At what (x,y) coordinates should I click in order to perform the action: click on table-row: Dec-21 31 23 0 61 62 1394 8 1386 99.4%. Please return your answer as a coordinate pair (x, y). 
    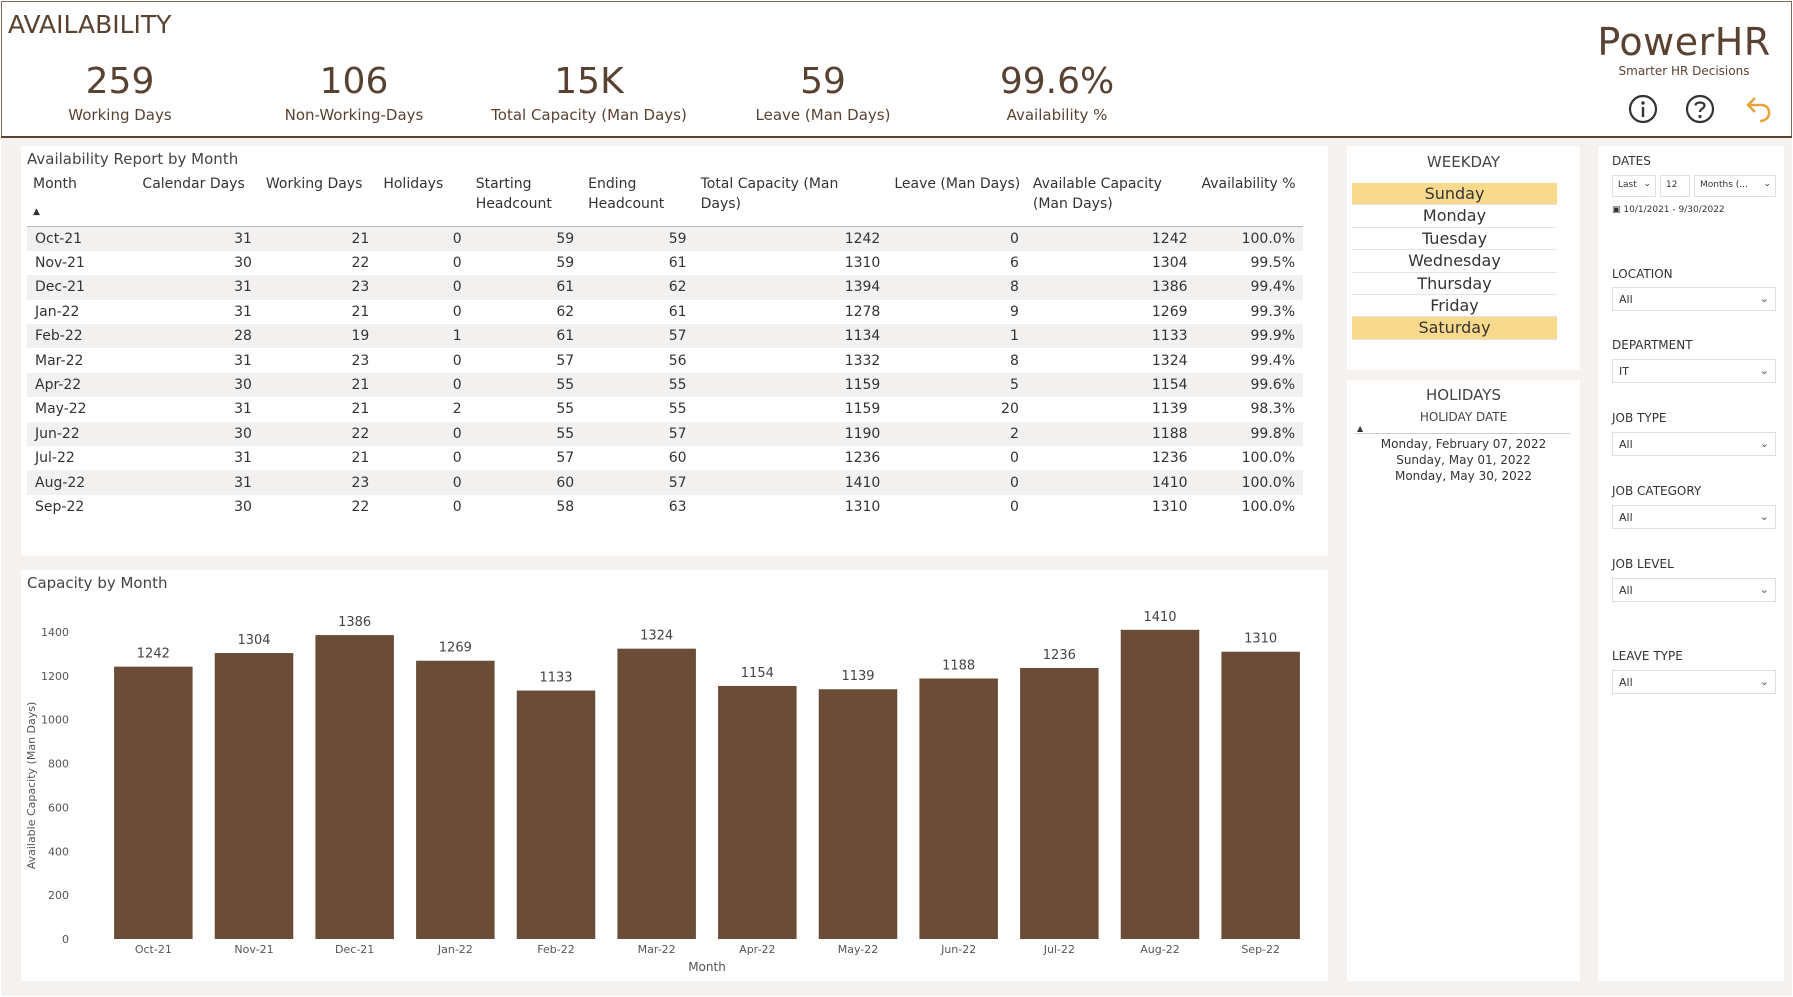
    Looking at the image, I should click on (665, 287).